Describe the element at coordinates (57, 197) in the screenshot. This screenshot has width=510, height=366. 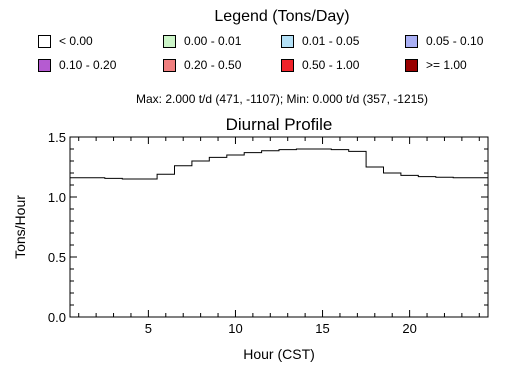
I see `y-tick-label: 1.0` at that location.